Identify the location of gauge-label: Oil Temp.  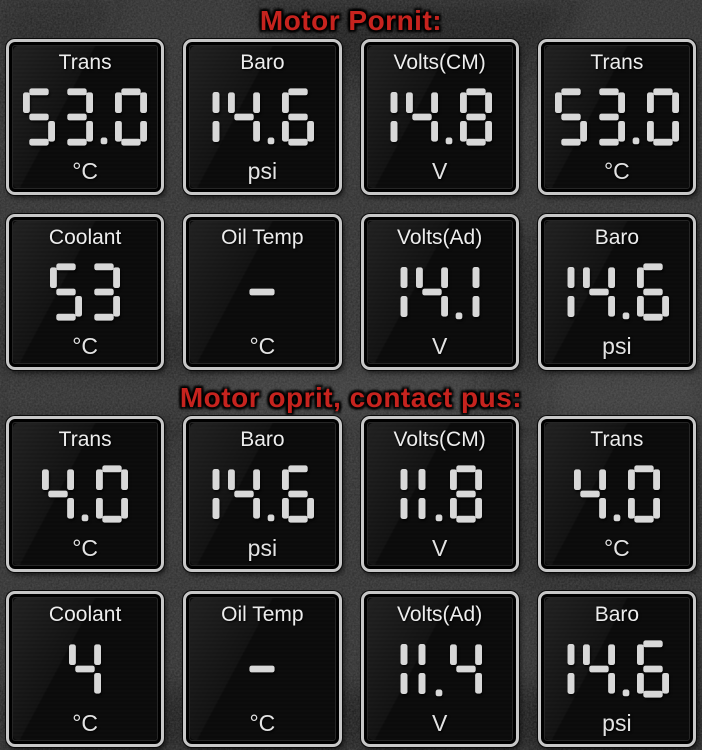
(262, 237).